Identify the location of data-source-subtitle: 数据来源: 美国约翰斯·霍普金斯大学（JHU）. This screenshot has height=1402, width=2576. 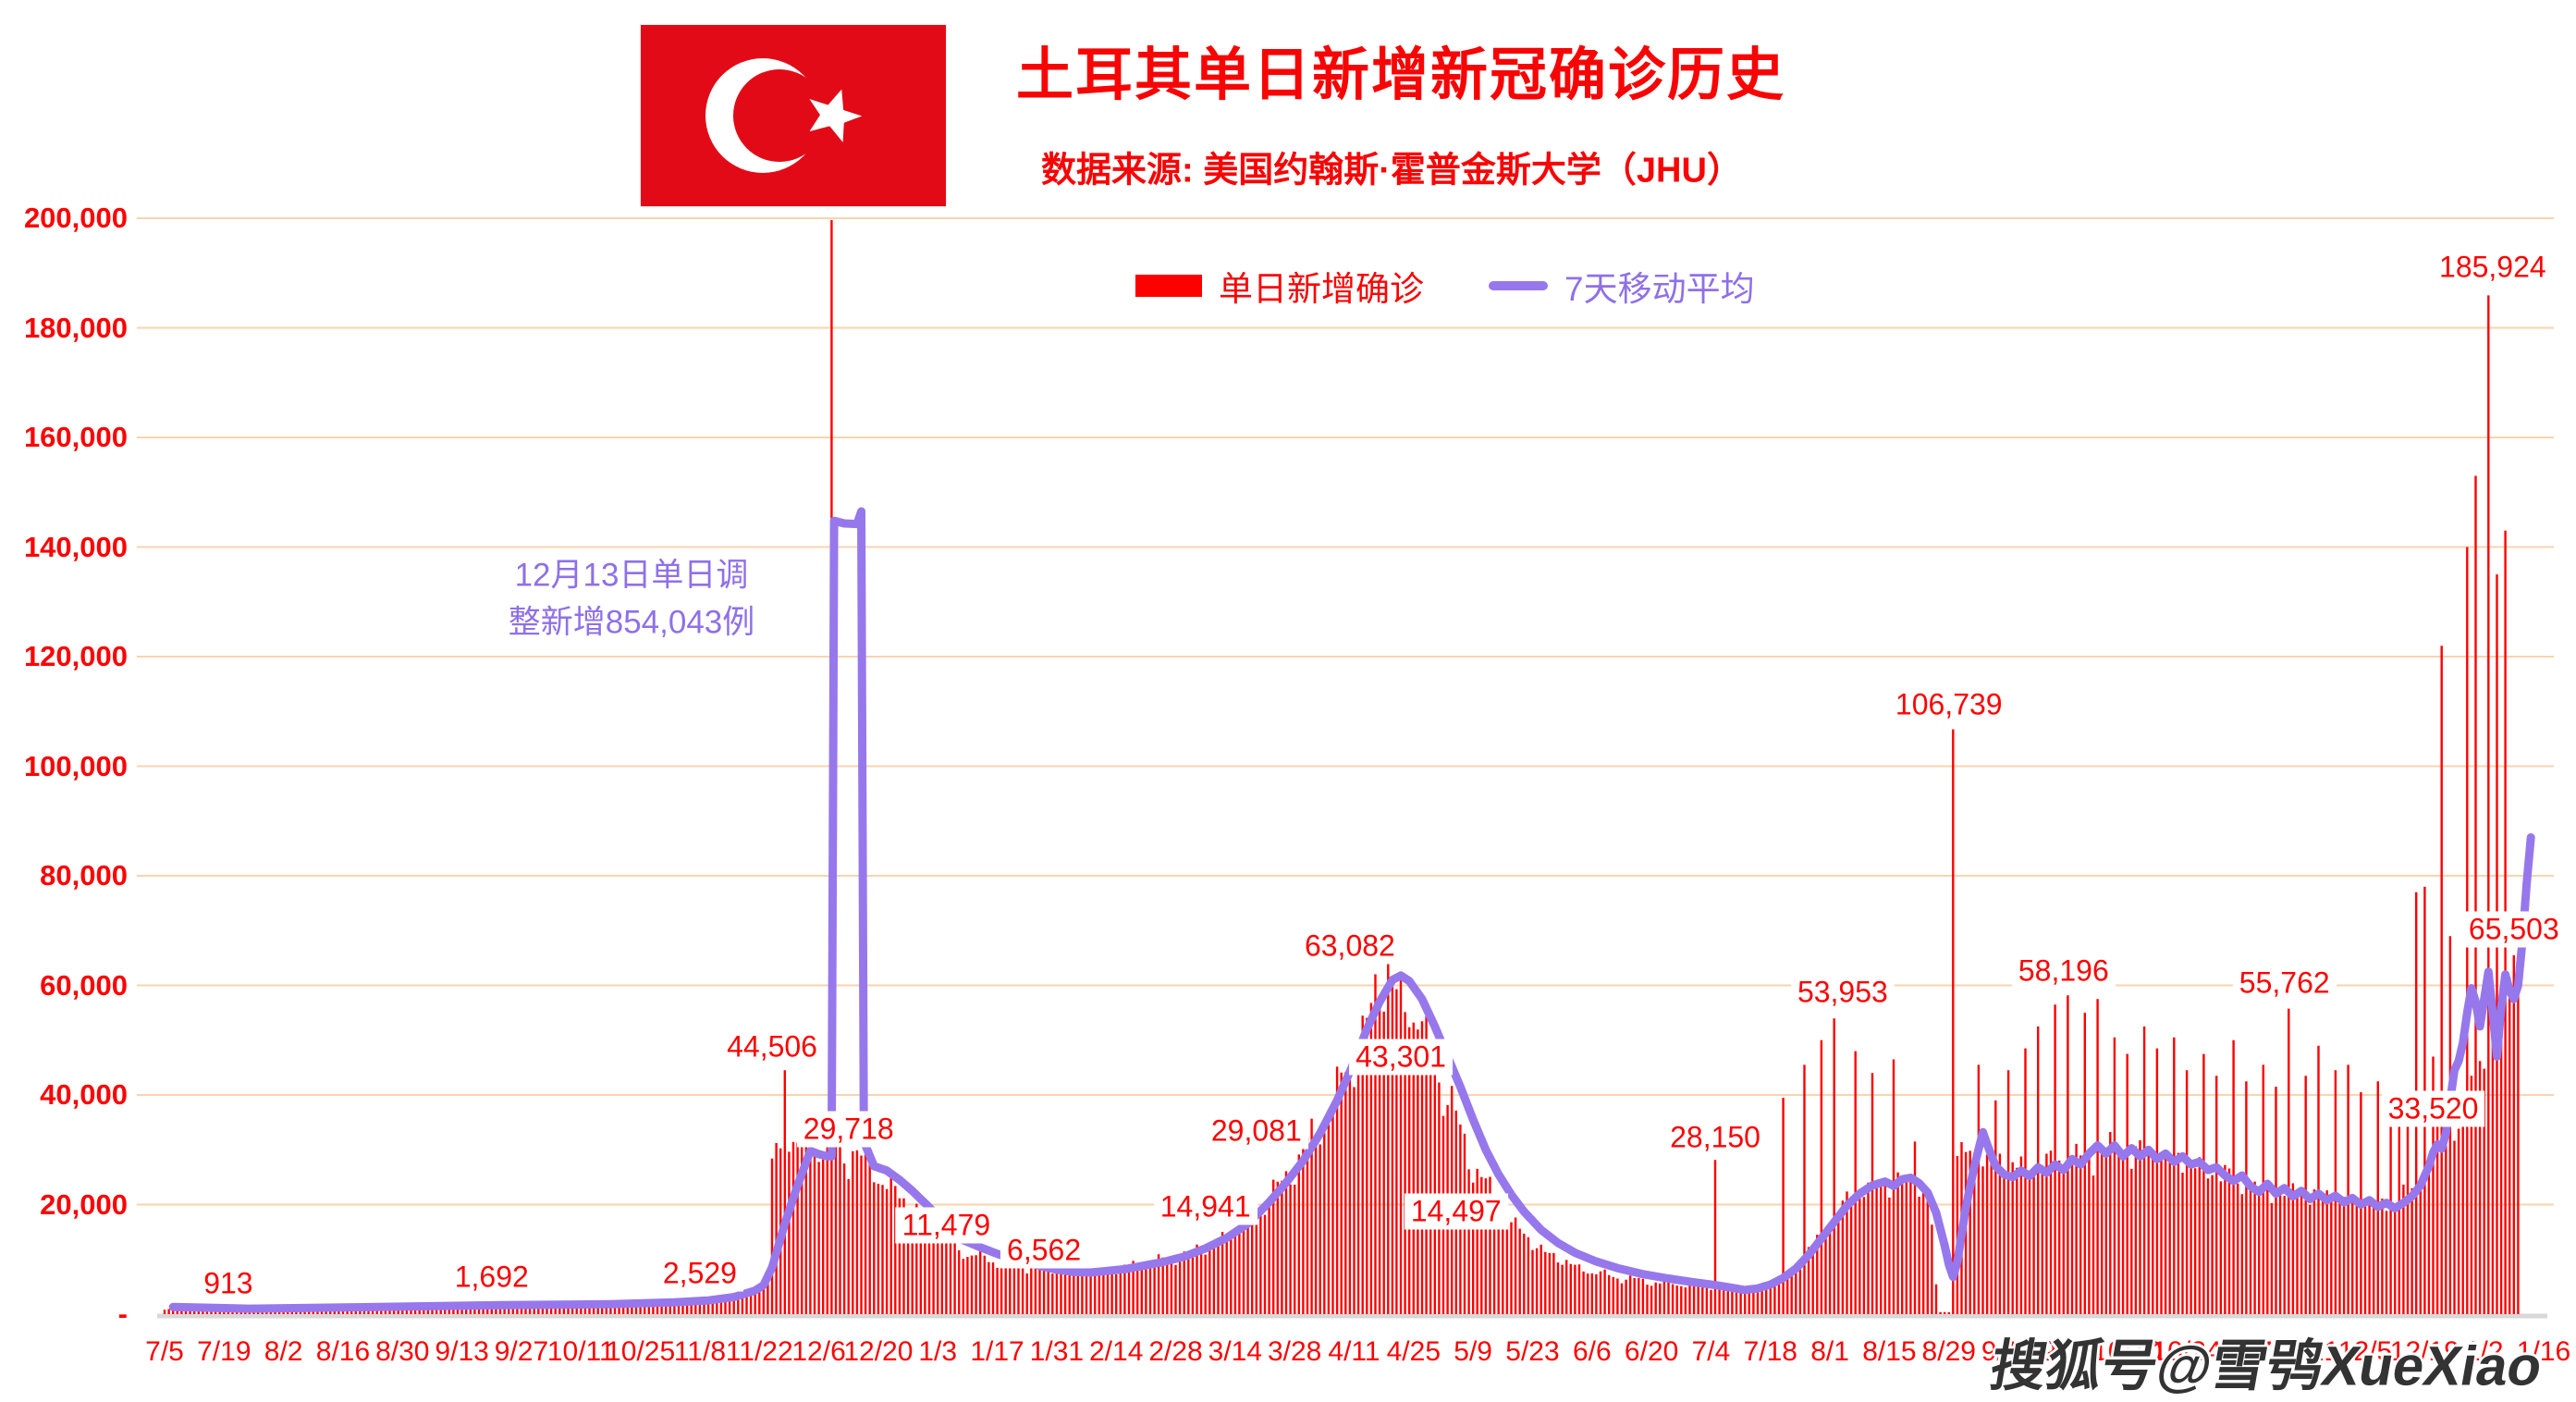
(1391, 171).